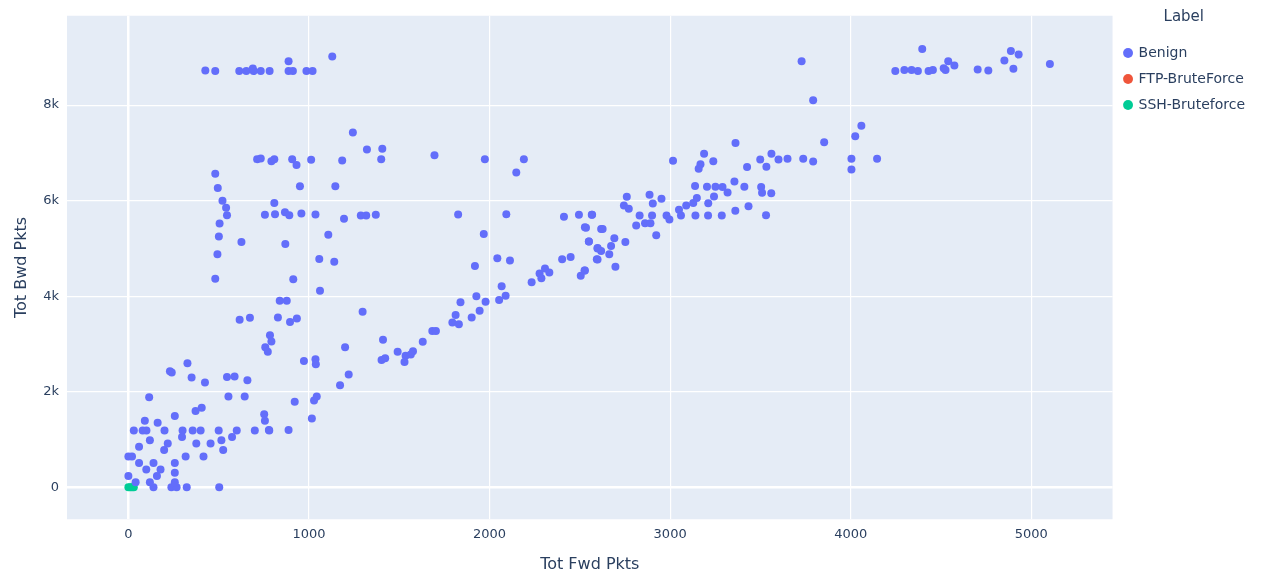 The height and width of the screenshot is (584, 1265). Describe the element at coordinates (51, 104) in the screenshot. I see `y-tick-label: 8k` at that location.